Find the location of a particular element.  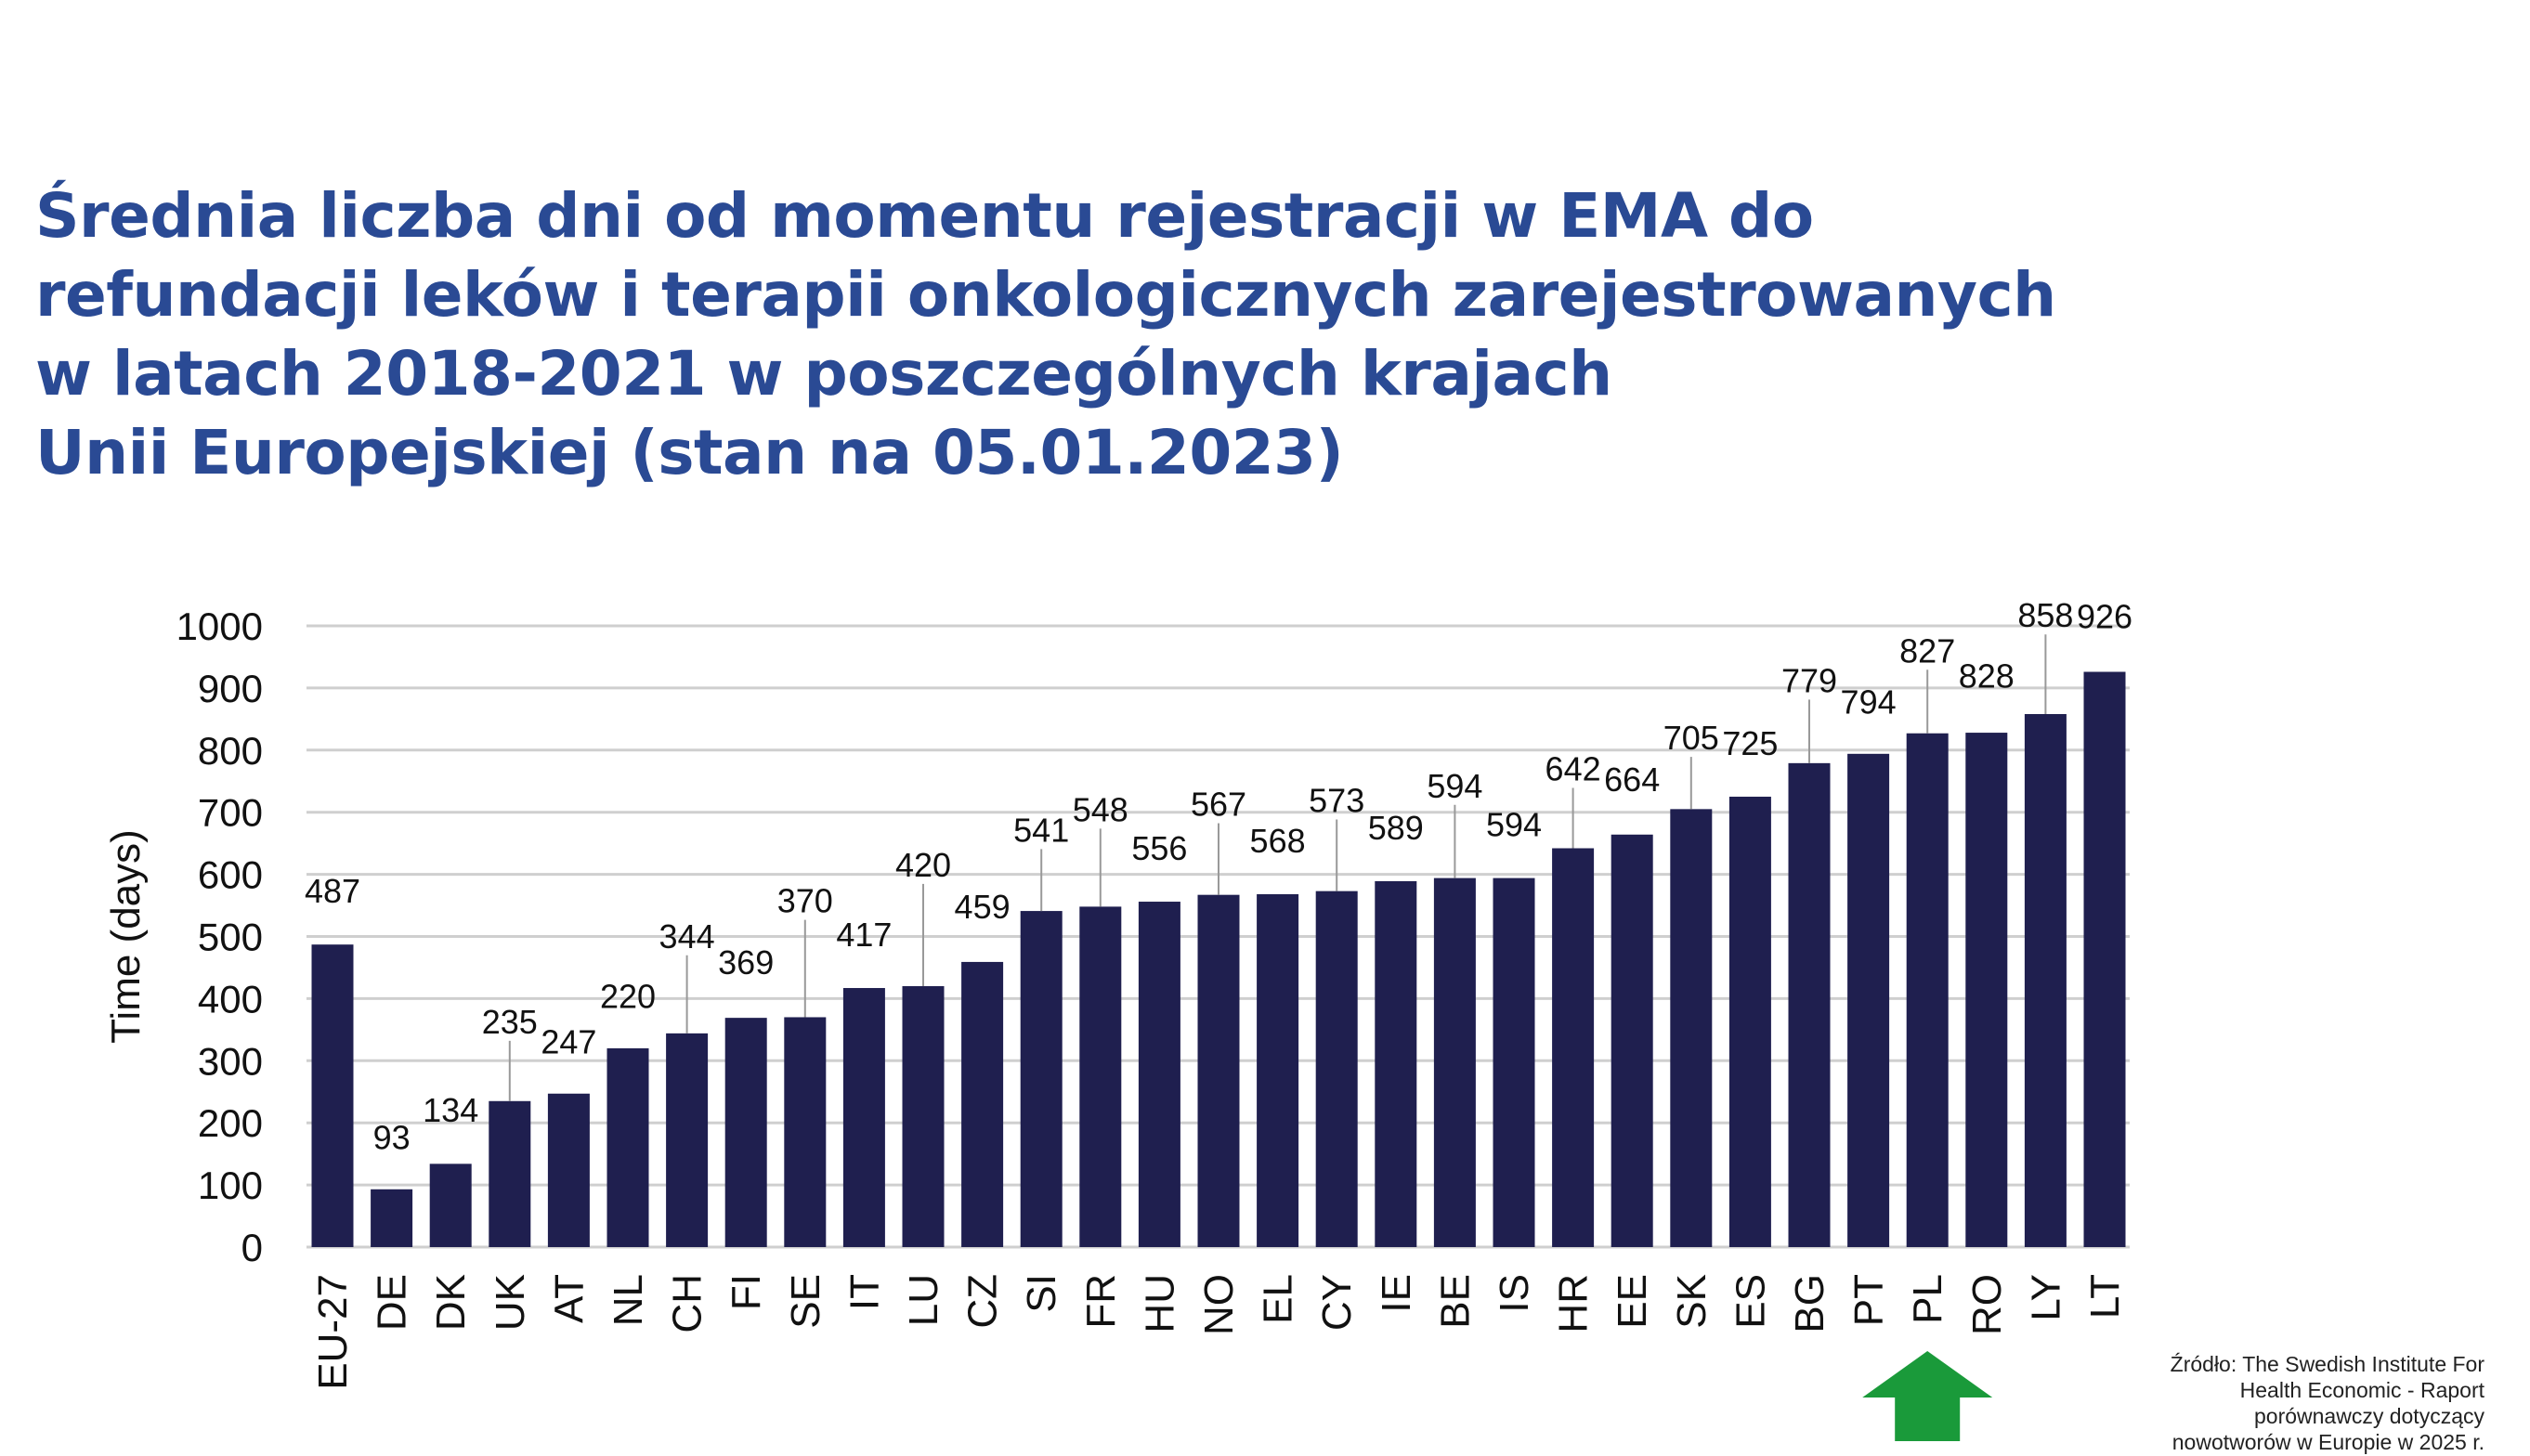

data-label: 556 is located at coordinates (1159, 848).